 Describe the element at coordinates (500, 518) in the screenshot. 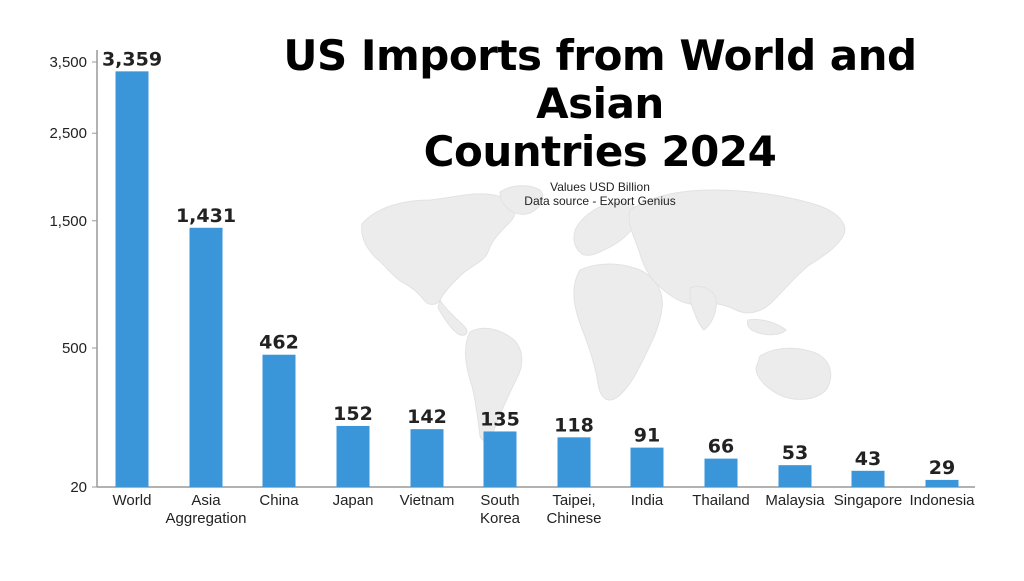

I see `category-label: Korea` at that location.